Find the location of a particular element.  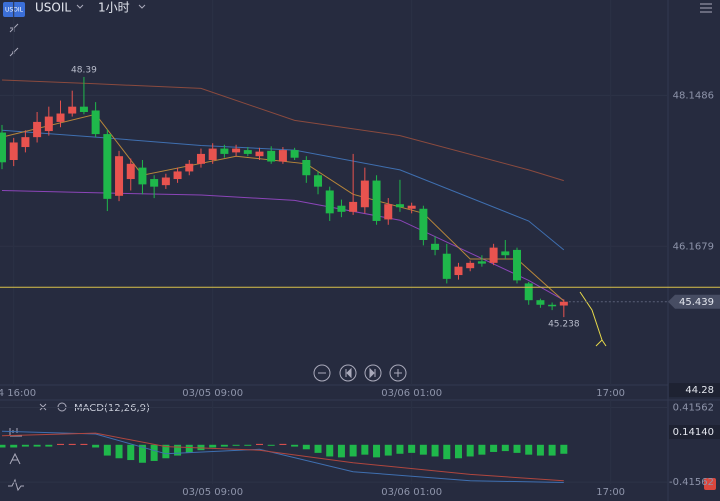

zoom-in is located at coordinates (398, 373).